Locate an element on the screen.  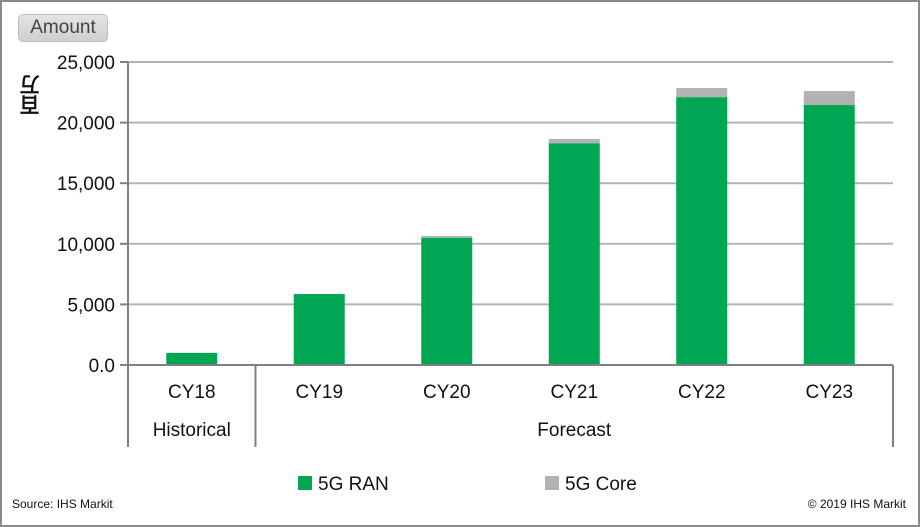
bar-5g-core-cy21 is located at coordinates (574, 141).